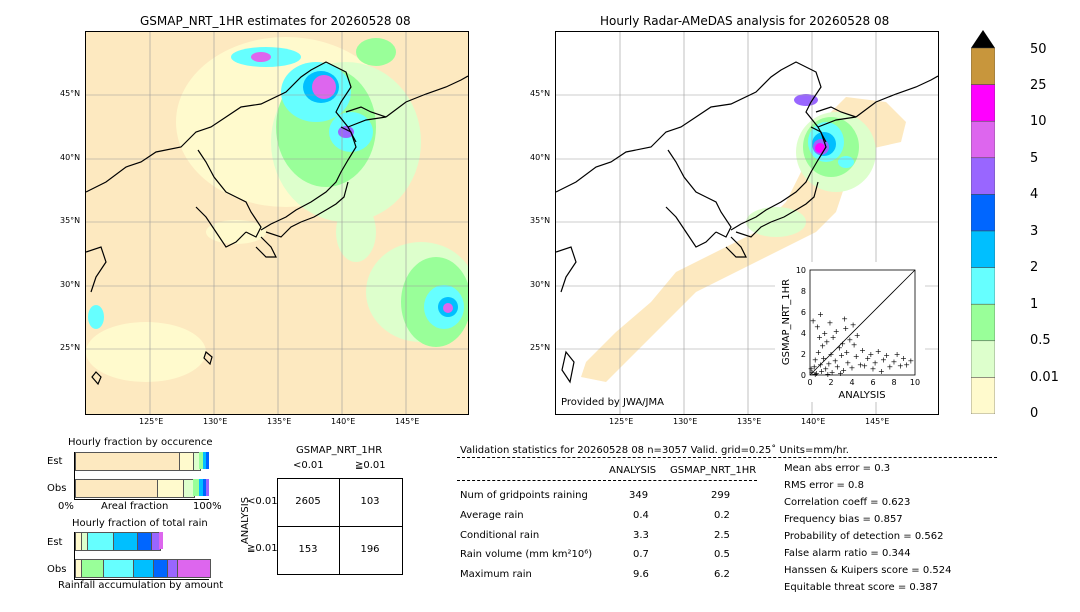  I want to click on validation-col-gsmap: GSMAP_NRT_1HR, so click(713, 470).